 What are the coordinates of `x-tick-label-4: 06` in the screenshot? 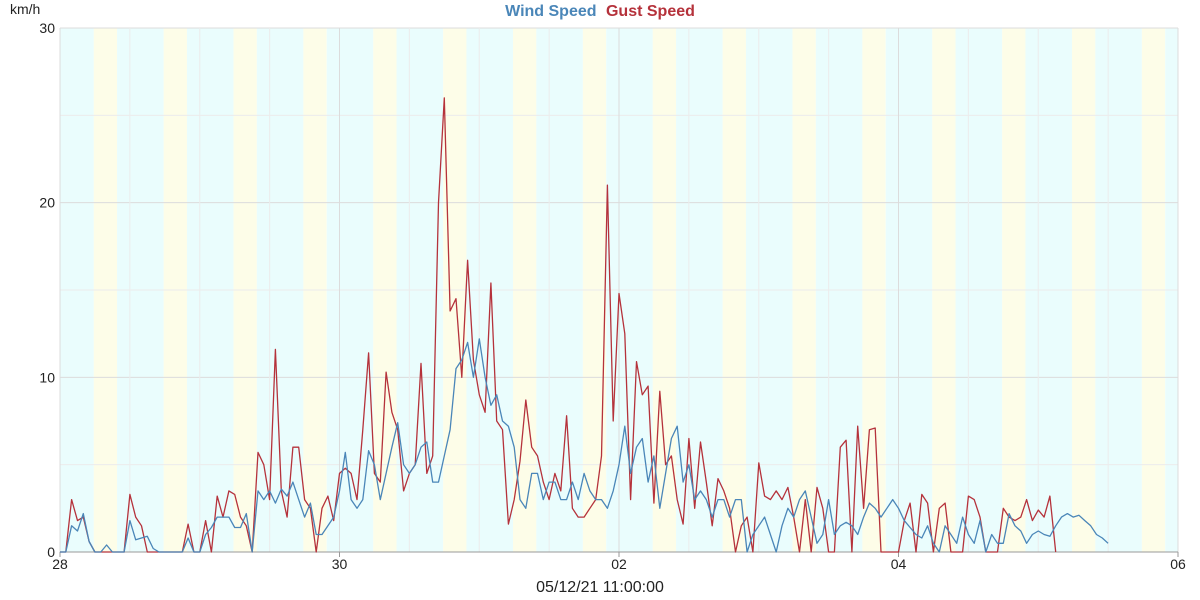 It's located at (1178, 564).